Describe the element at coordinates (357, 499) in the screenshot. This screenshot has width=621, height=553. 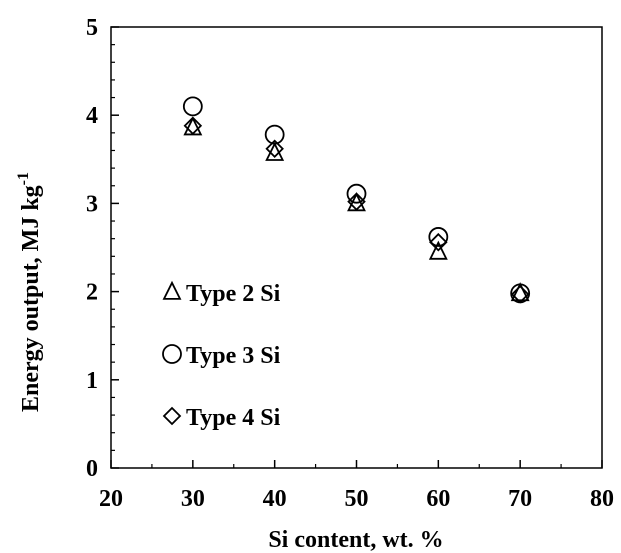
I see `x-tick-label: 50` at that location.